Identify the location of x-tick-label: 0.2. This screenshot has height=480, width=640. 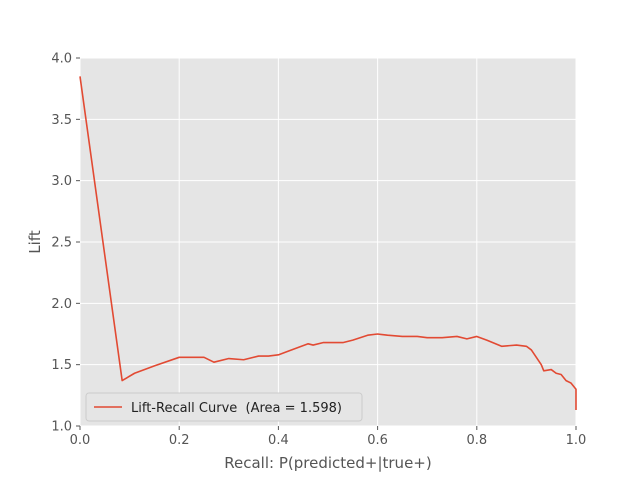
(179, 440).